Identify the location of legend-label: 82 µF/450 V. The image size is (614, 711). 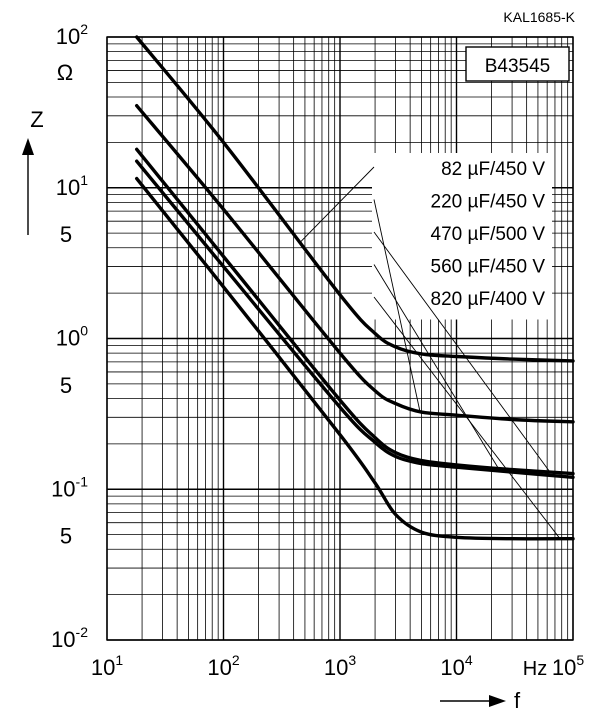
(493, 169).